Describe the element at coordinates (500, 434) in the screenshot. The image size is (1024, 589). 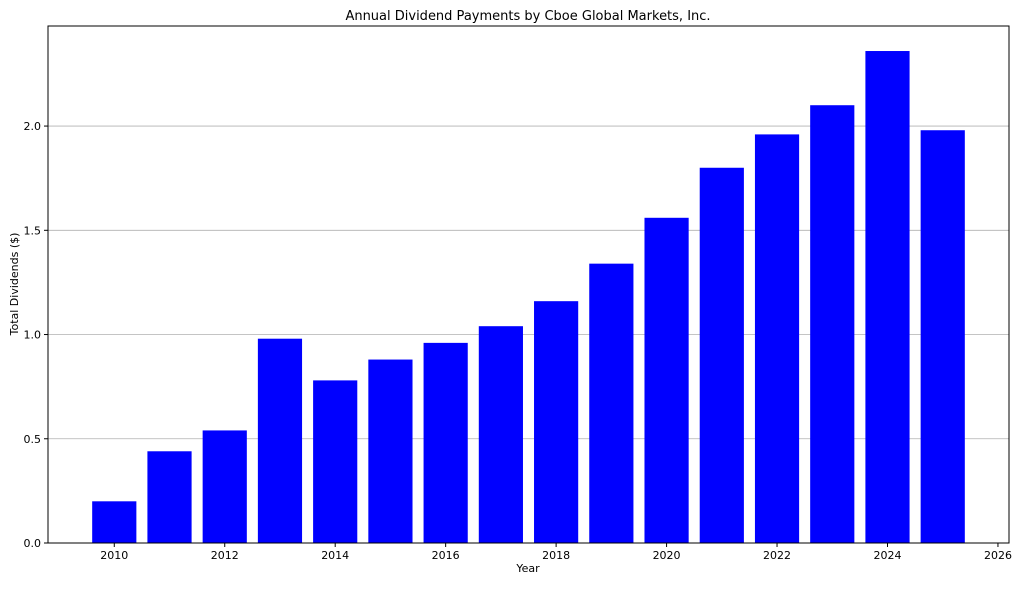
I see `bar-2017` at that location.